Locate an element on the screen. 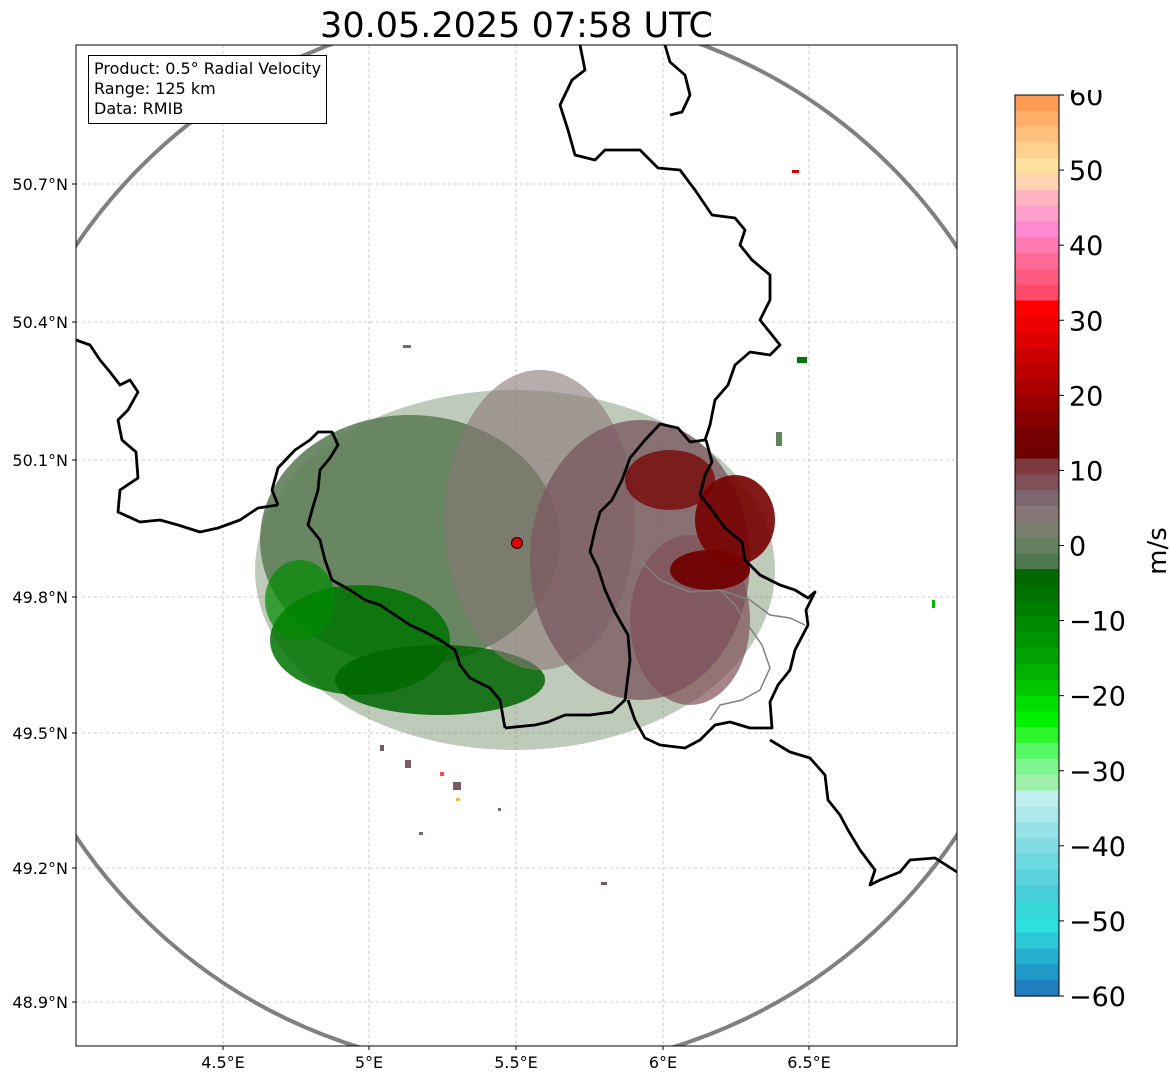 Image resolution: width=1171 pixels, height=1081 pixels. colorbar-ticks: 60 50 40 30 20 10 0 −10 −20 −30 −40 −50 −60 is located at coordinates (1092, 547).